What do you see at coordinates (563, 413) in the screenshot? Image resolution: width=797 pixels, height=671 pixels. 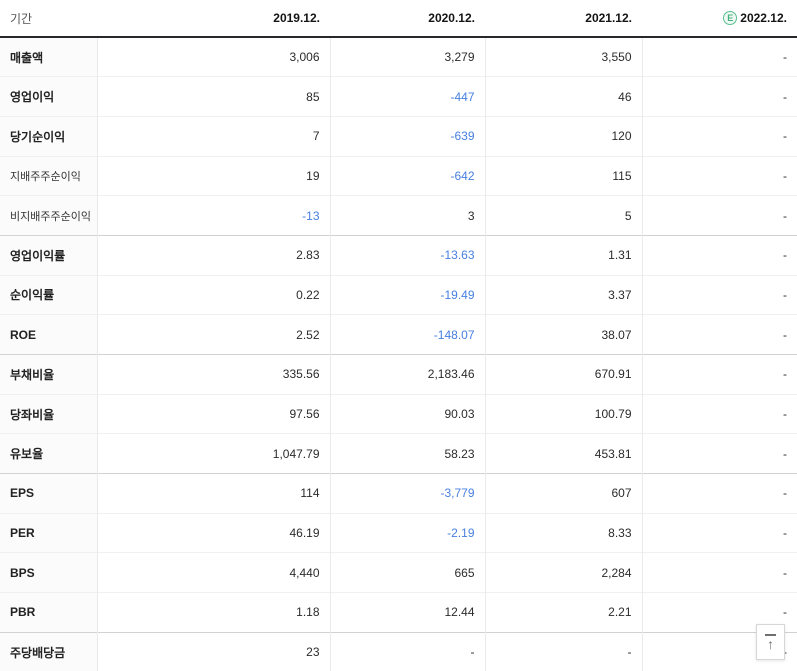 I see `cell-2021: 100.79` at bounding box center [563, 413].